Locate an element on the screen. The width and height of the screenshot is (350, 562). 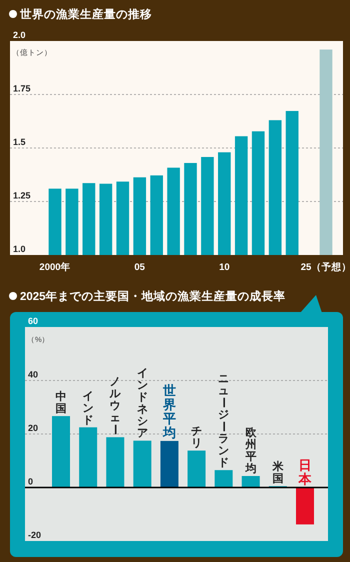
x-tick-label: 日本 is located at coordinates (305, 472).